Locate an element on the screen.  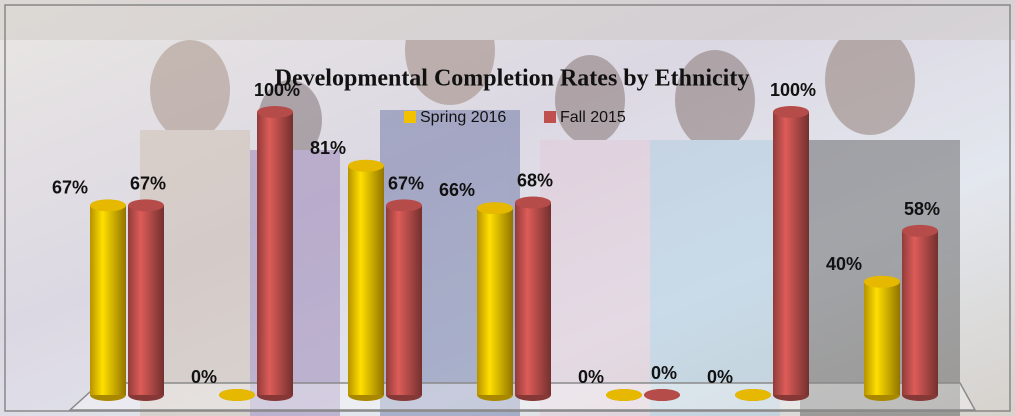
value-label: 68% is located at coordinates (535, 181).